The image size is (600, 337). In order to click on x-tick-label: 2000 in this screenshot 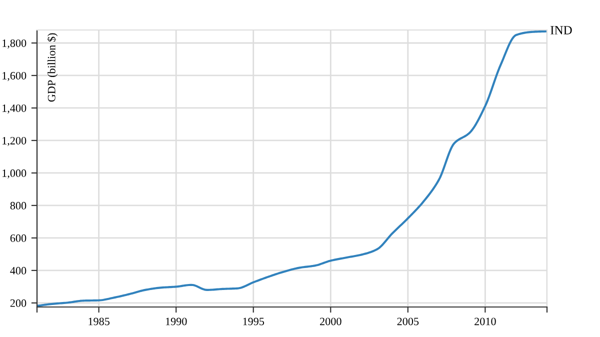, I will do `click(331, 322)`.